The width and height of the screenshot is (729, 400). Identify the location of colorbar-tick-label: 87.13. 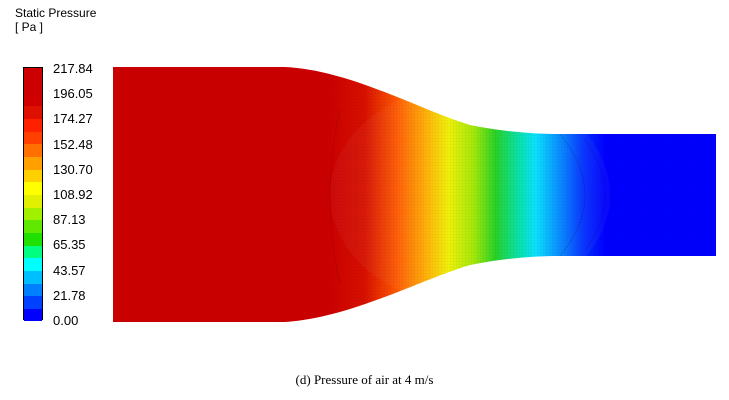
(69, 220).